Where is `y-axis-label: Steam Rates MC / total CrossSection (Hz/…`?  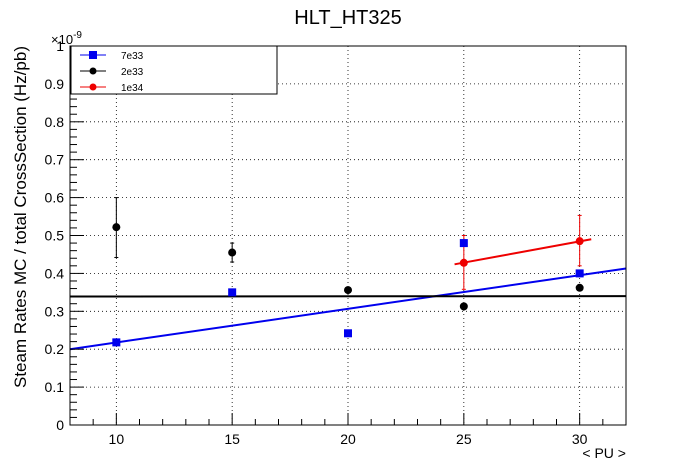
y-axis-label: Steam Rates MC / total CrossSection (Hz/… is located at coordinates (20, 217).